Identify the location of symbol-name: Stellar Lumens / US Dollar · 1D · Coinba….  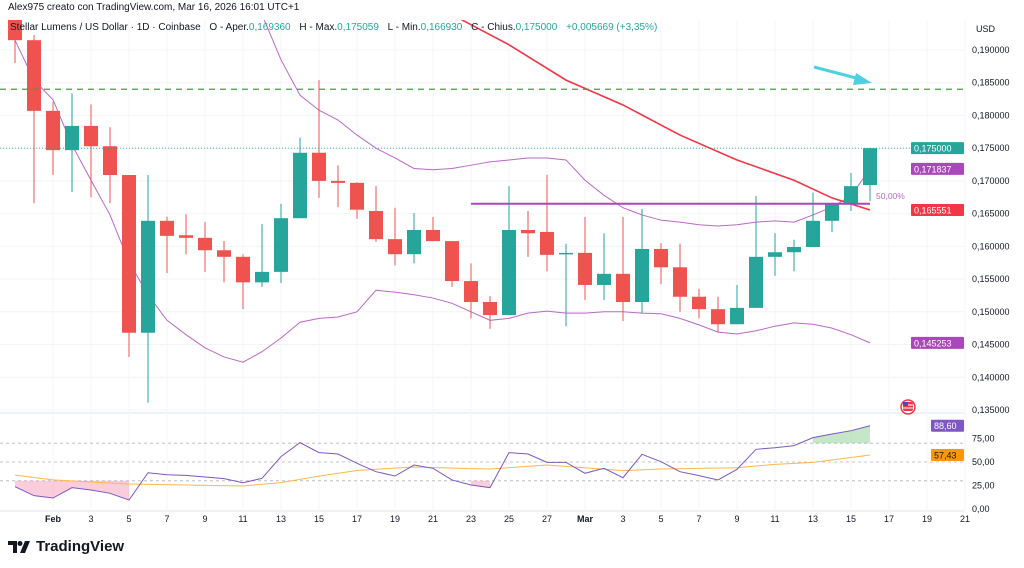
(105, 27).